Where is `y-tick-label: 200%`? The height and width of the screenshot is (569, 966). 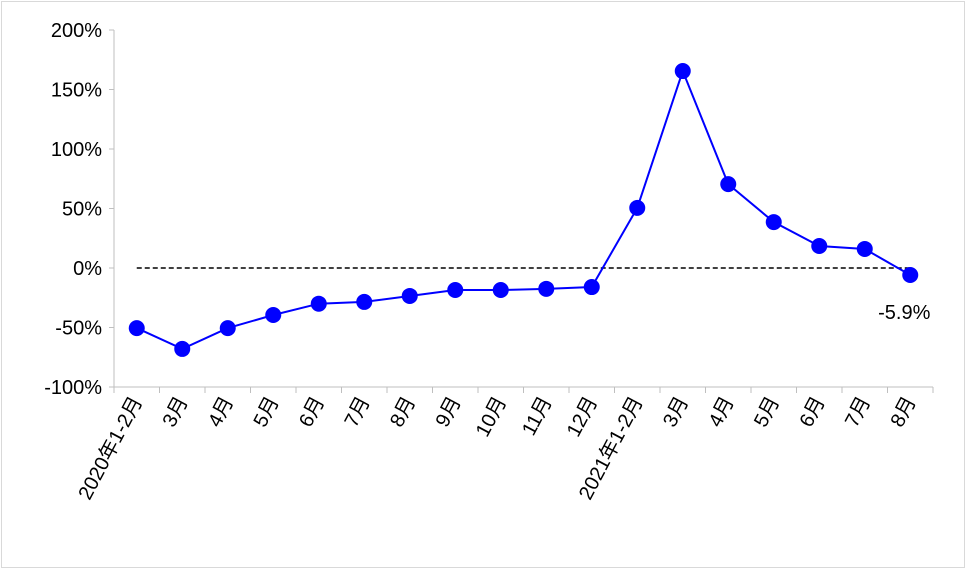
y-tick-label: 200% is located at coordinates (76, 31).